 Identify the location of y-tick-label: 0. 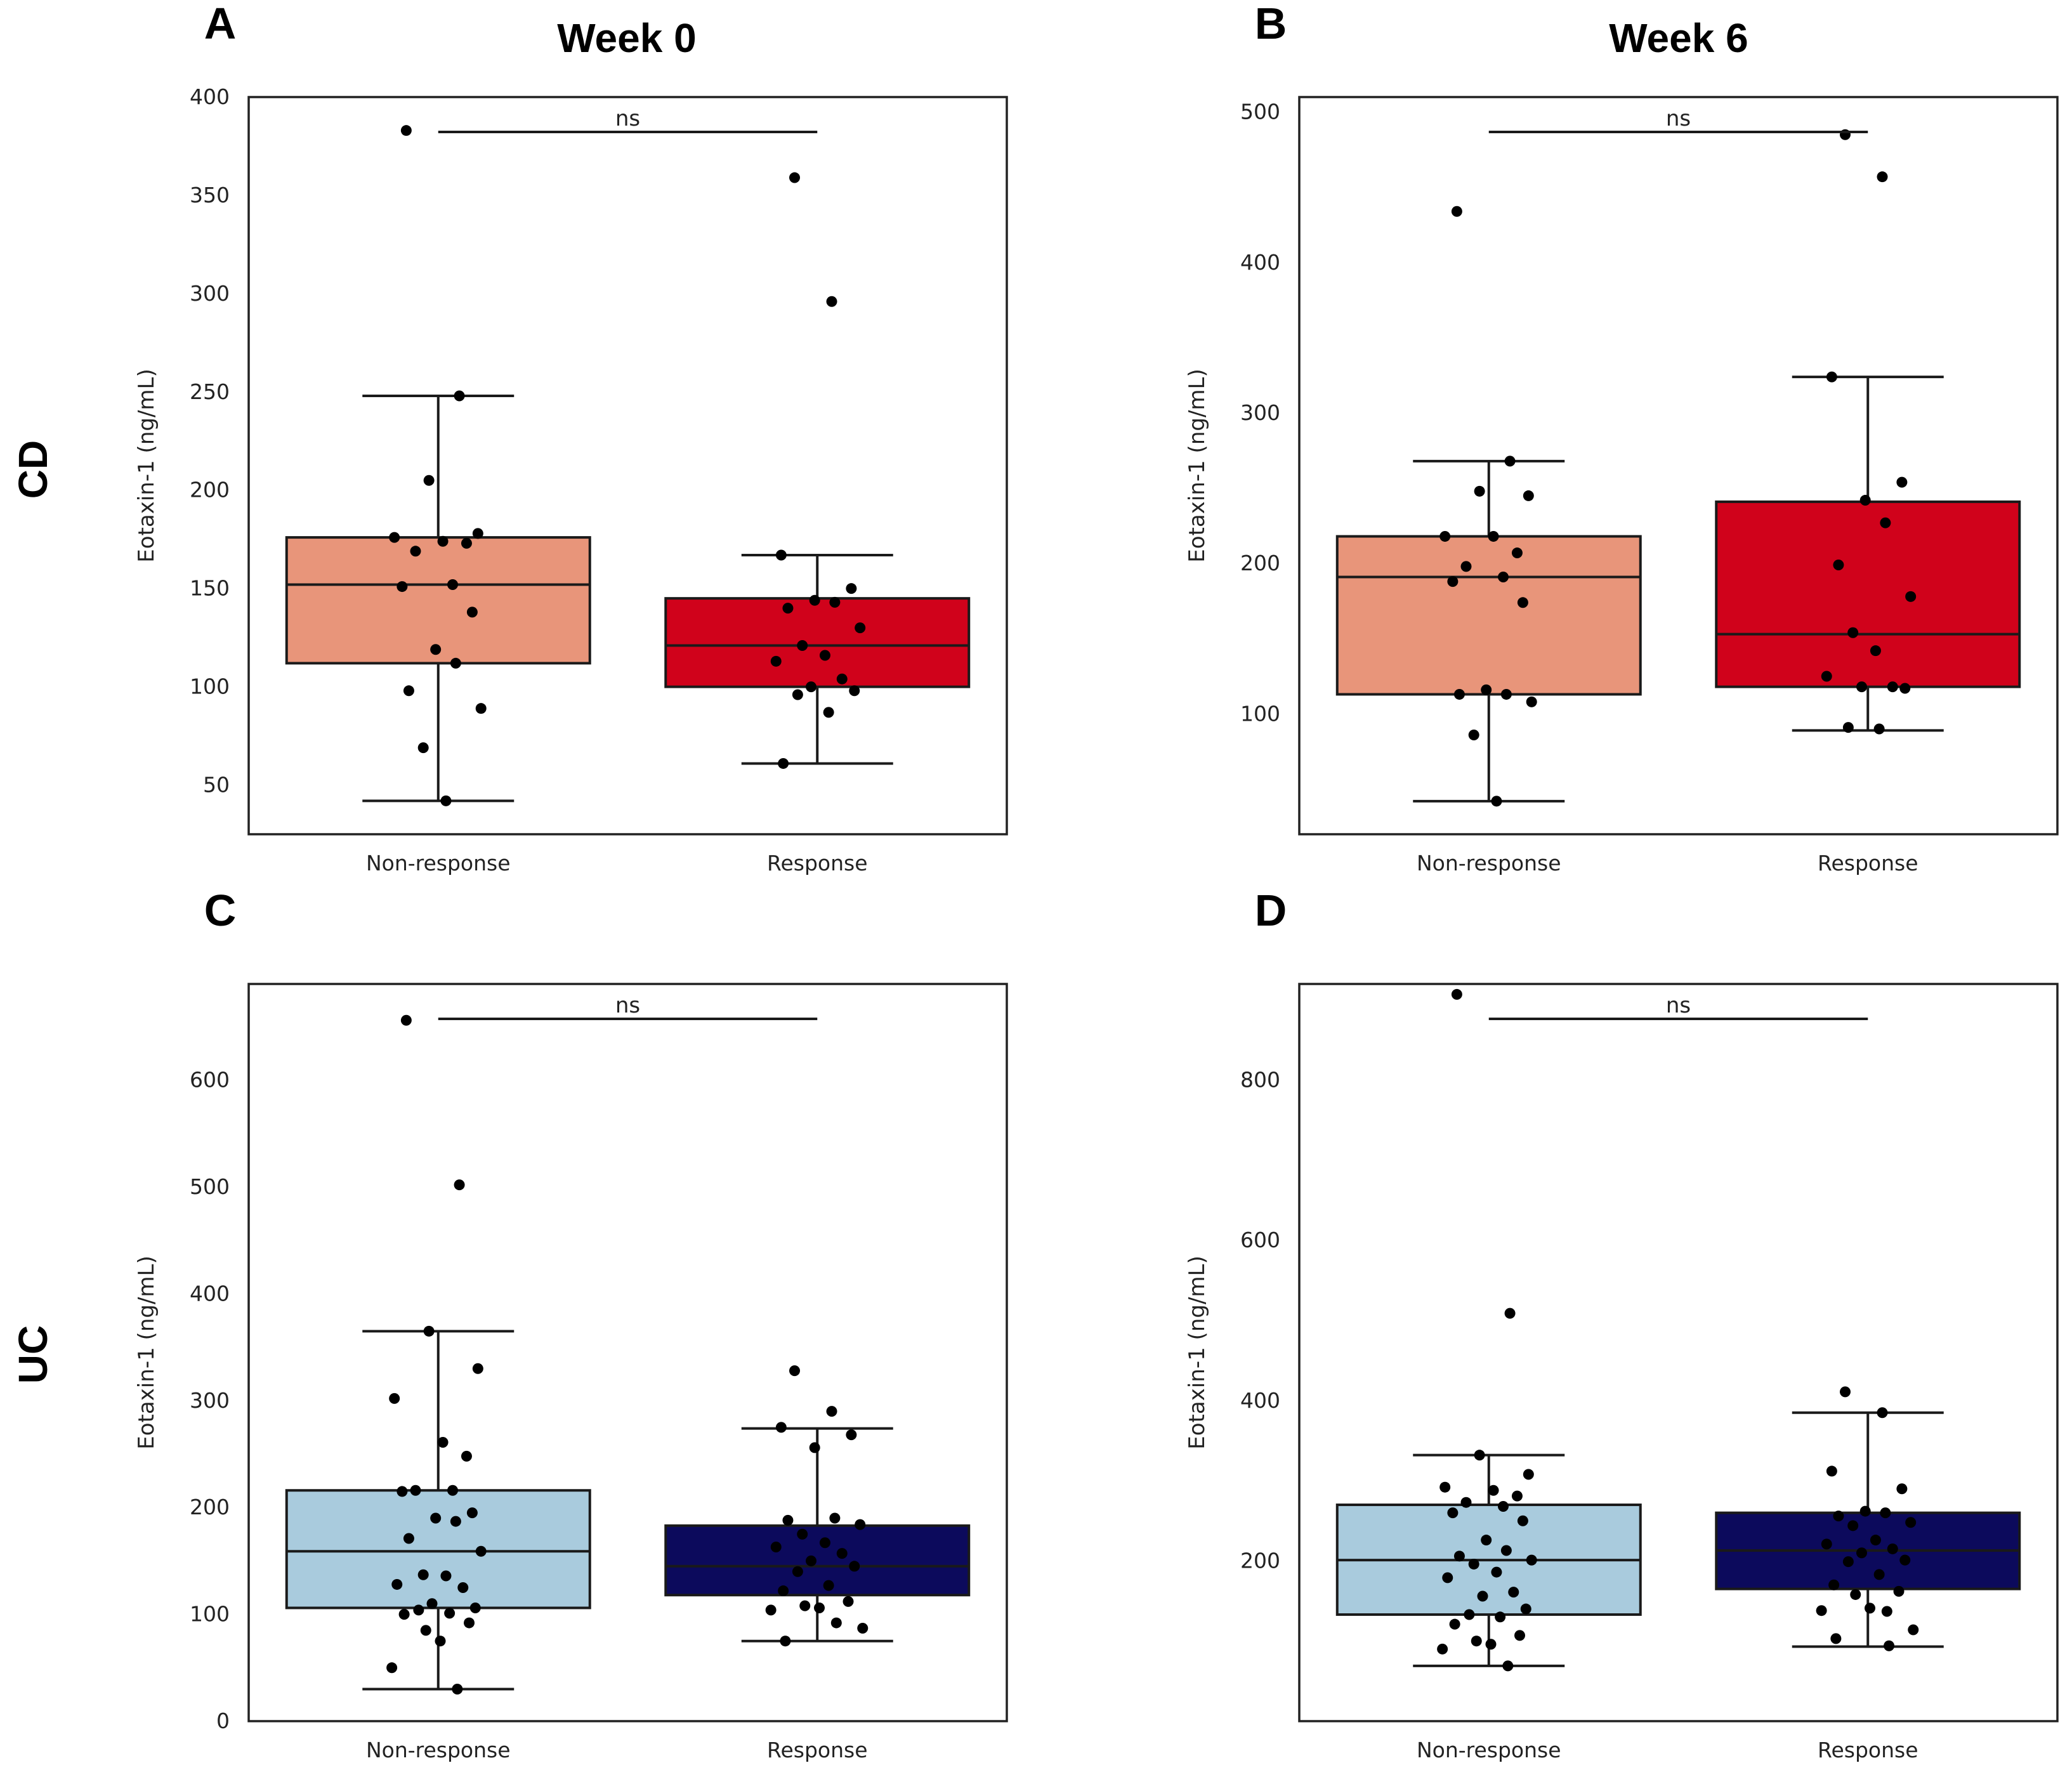
(223, 1720).